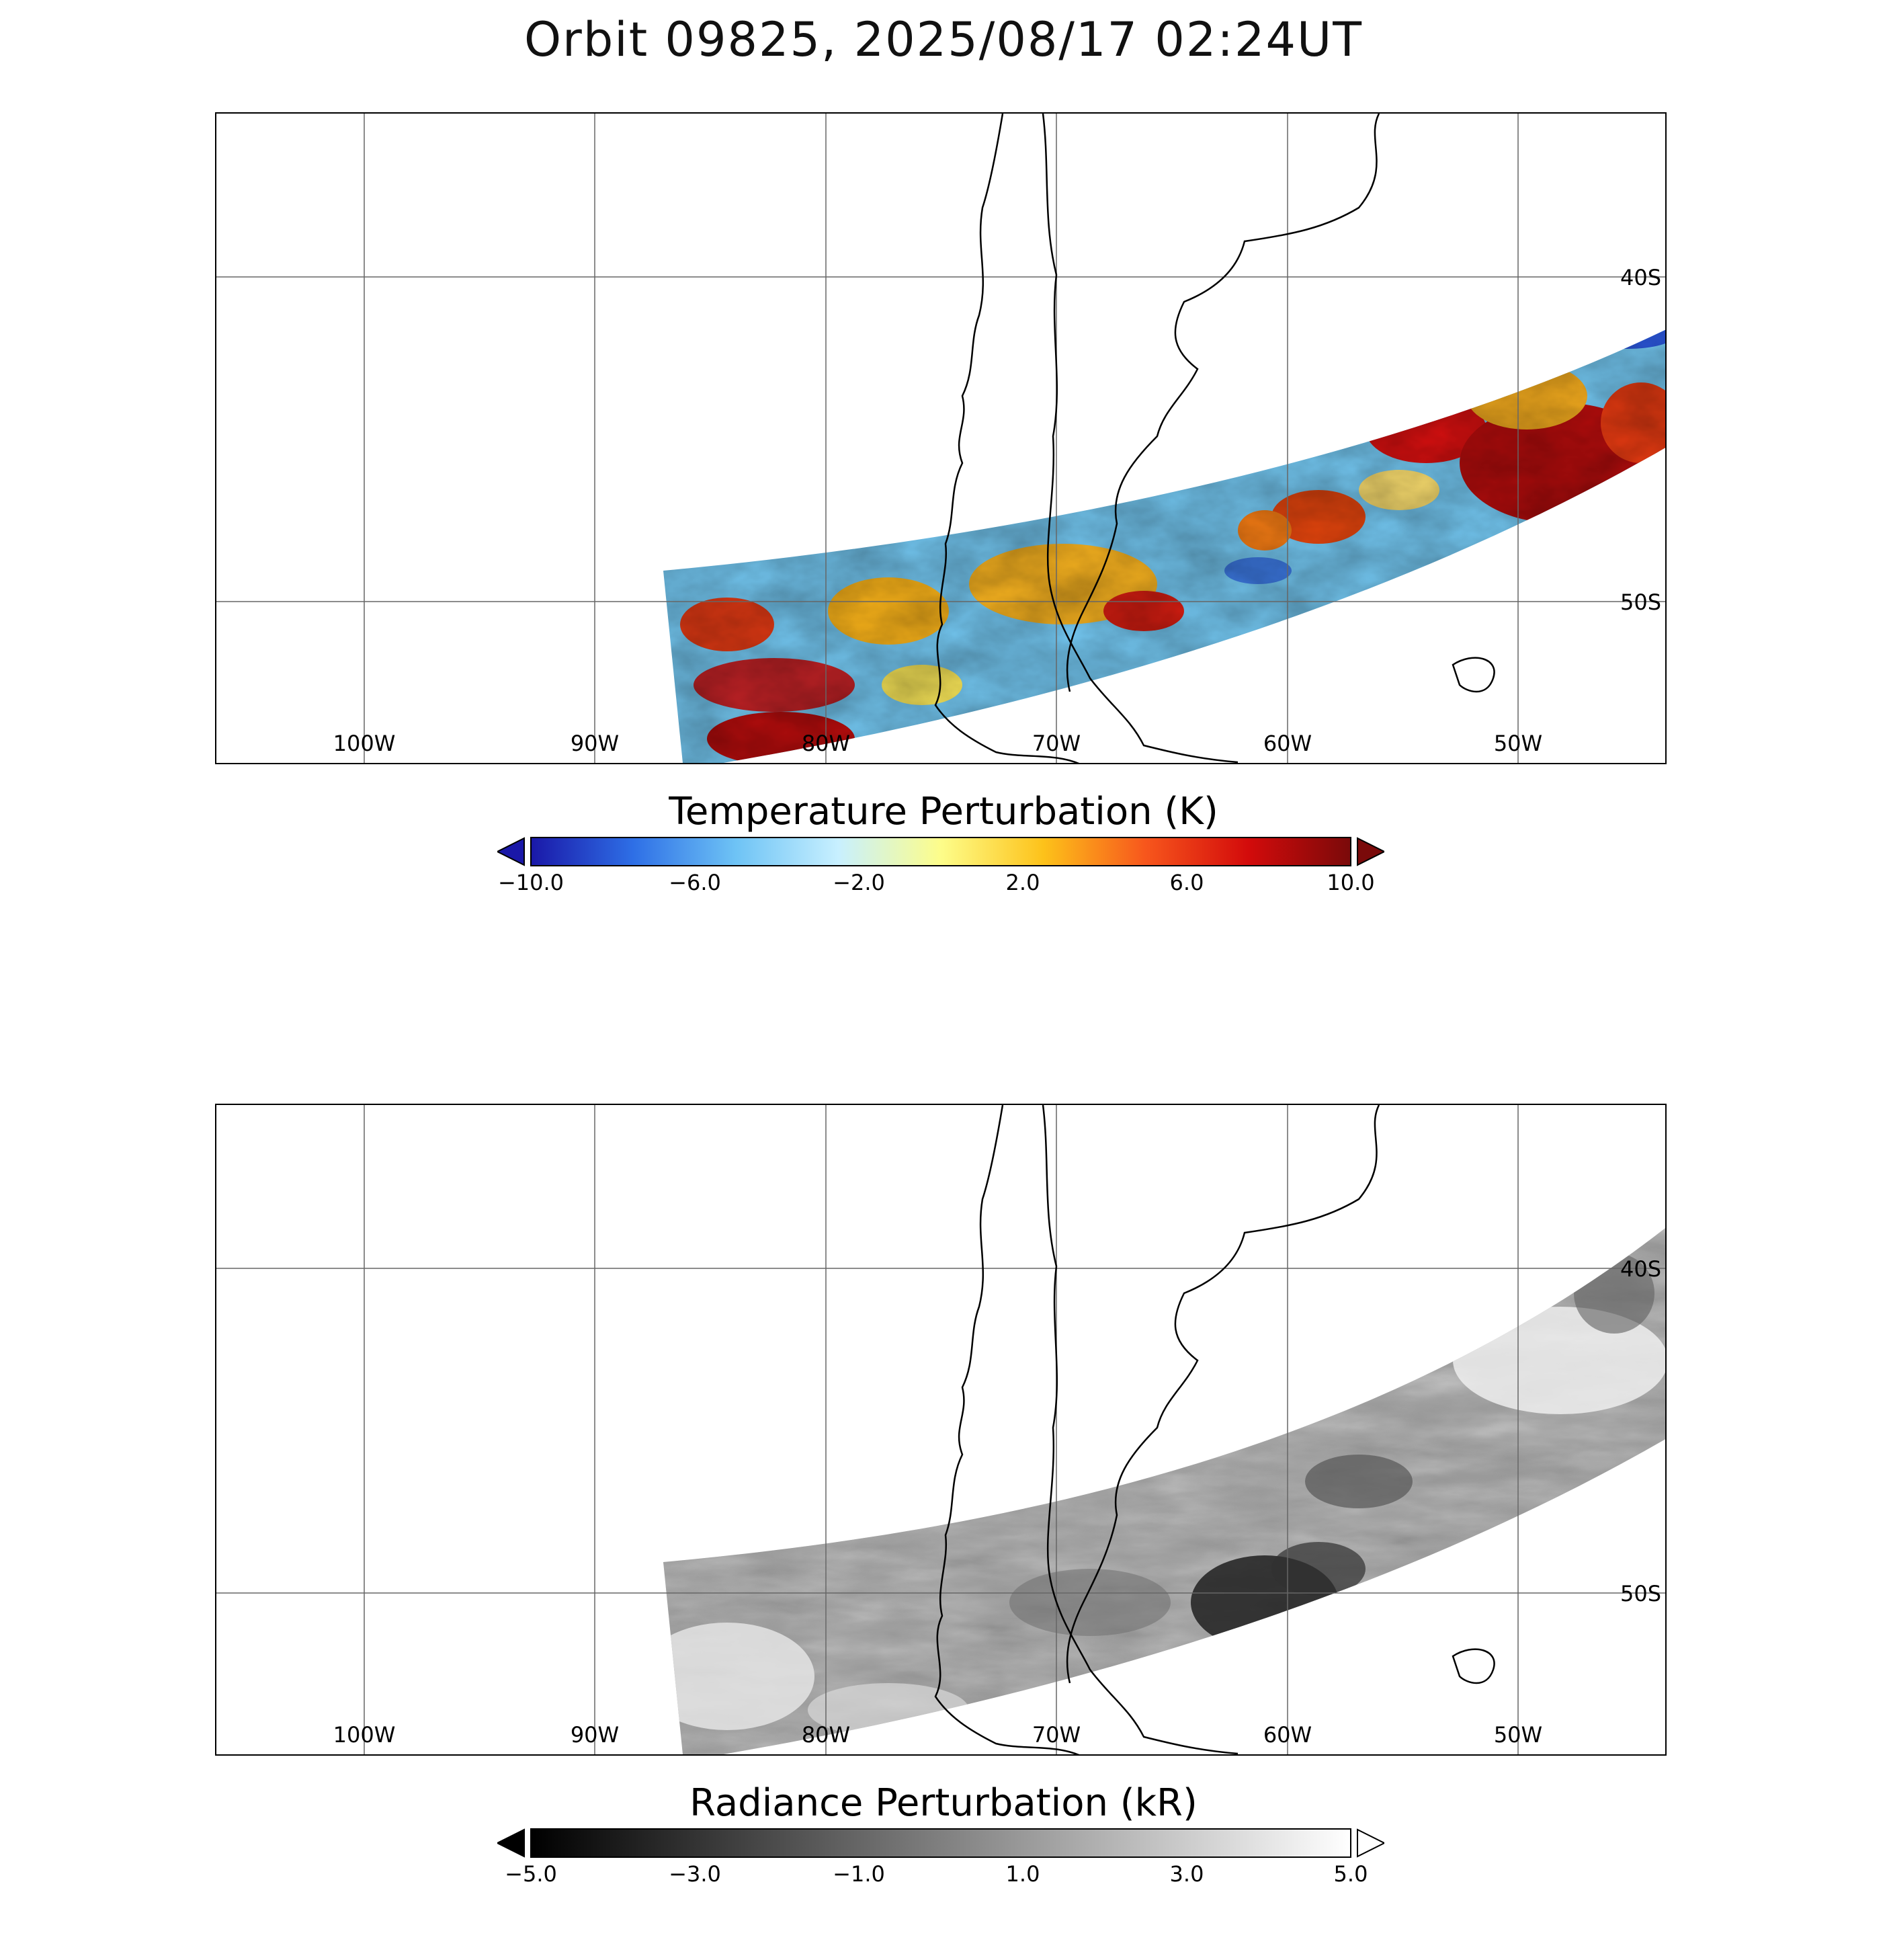 The height and width of the screenshot is (1960, 1887). What do you see at coordinates (944, 811) in the screenshot?
I see `temperature-colorbar-title: Temperature Perturbation (K)` at bounding box center [944, 811].